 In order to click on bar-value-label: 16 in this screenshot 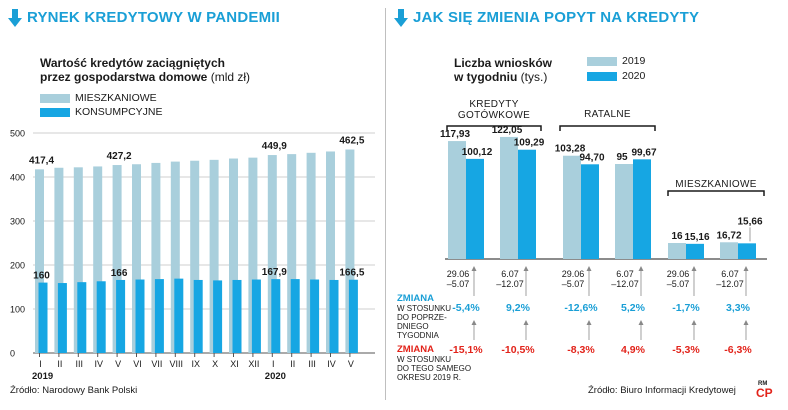, I will do `click(677, 236)`.